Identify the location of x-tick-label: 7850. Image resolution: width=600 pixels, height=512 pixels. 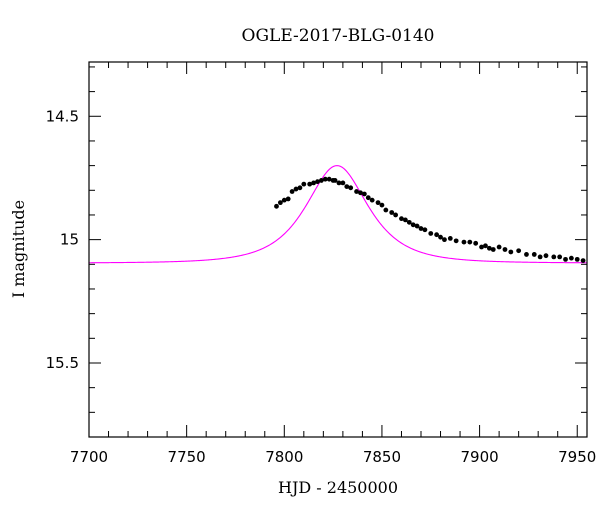
(382, 457).